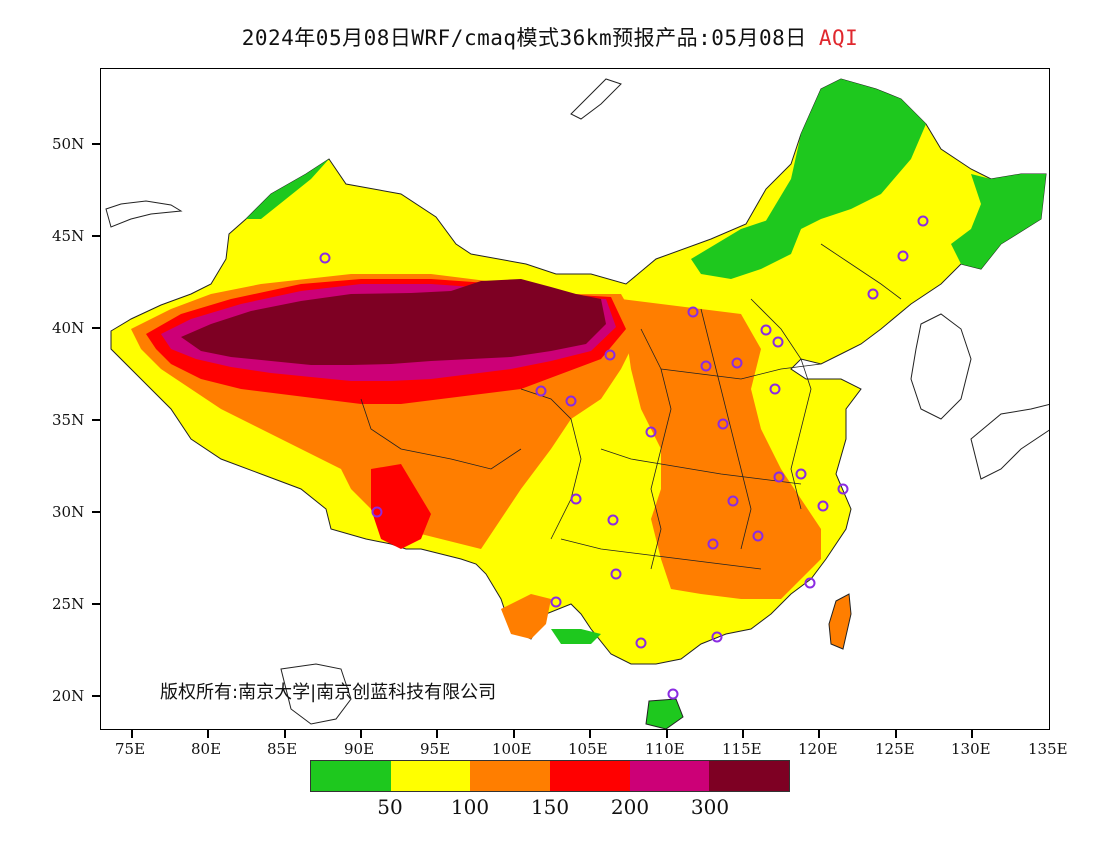 Image resolution: width=1100 pixels, height=850 pixels. I want to click on lon-label: 120E, so click(818, 749).